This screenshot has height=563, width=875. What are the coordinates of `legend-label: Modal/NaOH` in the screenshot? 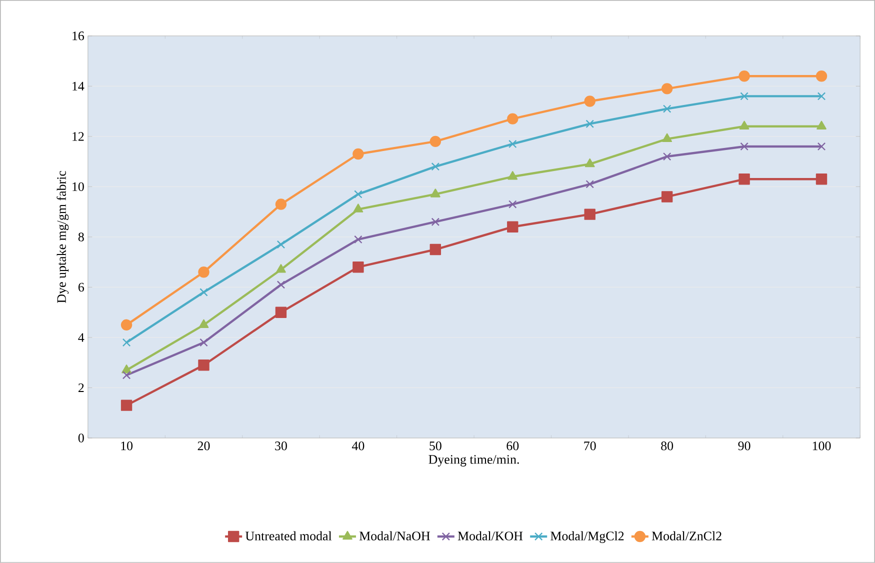 It's located at (394, 535).